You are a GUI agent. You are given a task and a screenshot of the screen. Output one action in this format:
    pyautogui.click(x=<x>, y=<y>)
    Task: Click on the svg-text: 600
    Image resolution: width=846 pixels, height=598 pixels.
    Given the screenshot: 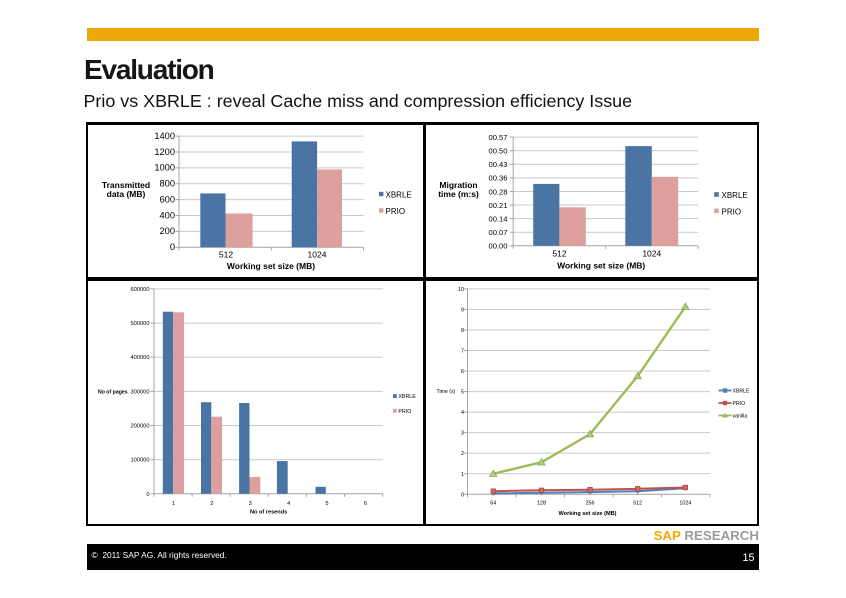 What is the action you would take?
    pyautogui.click(x=167, y=199)
    